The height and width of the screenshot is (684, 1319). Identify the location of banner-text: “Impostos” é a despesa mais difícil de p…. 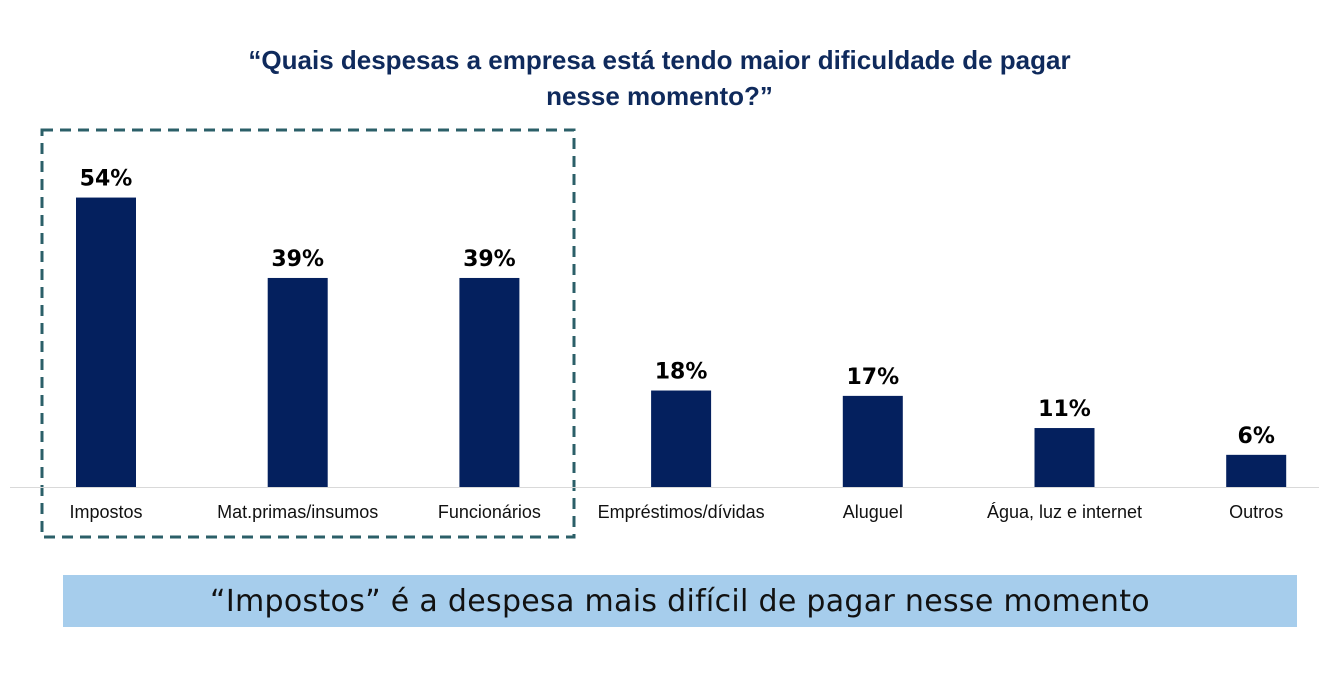
(680, 601).